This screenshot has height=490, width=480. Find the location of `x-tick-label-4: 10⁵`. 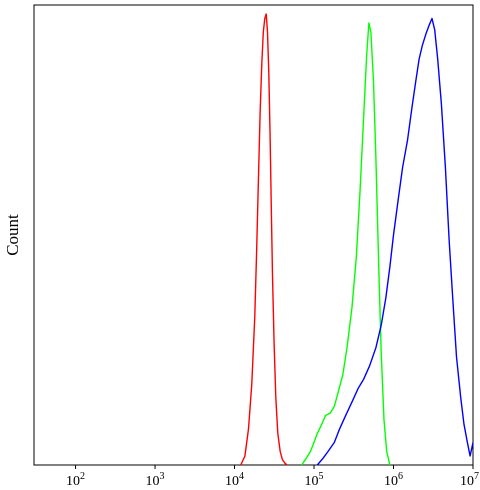

x-tick-label-4: 10⁵ is located at coordinates (314, 480).